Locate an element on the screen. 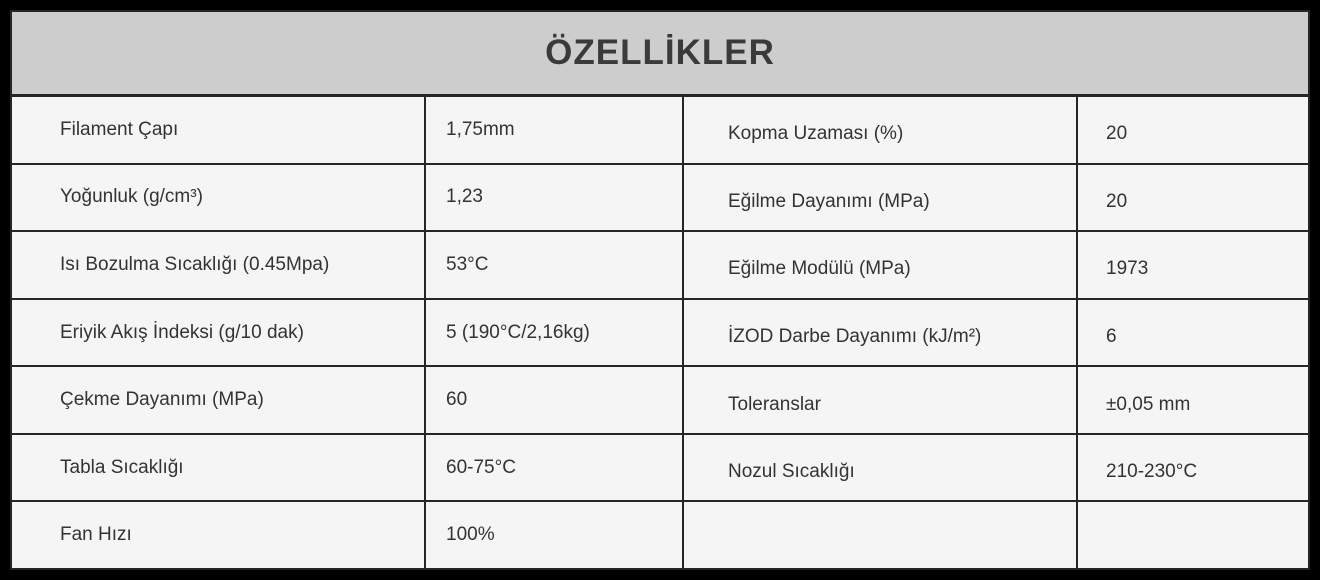  table-row: Kopma Uzaması (%) 20 is located at coordinates (996, 131).